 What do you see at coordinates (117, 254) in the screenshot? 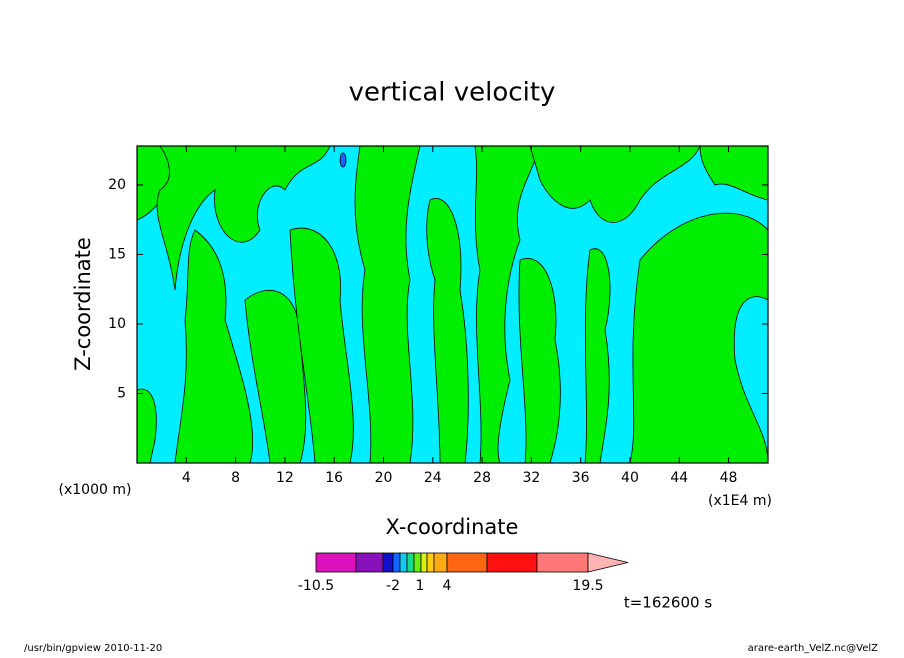
I see `y-tick-label: 15` at bounding box center [117, 254].